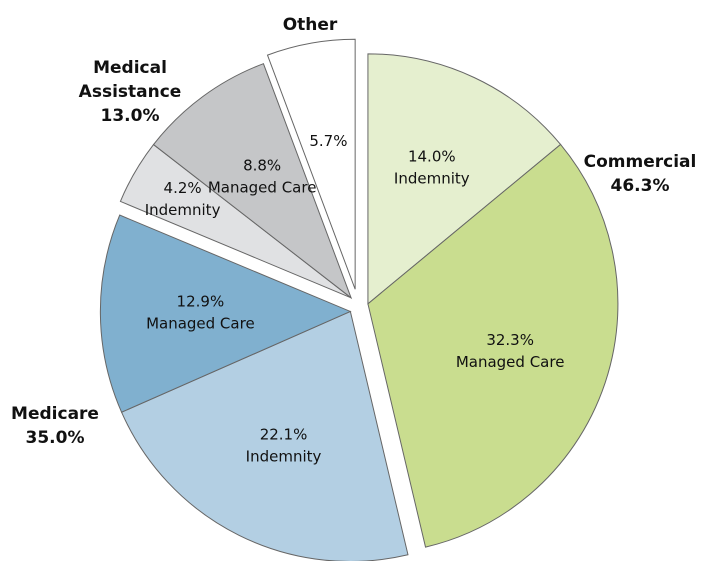  Describe the element at coordinates (640, 186) in the screenshot. I see `group-total-label: 46.3%` at that location.